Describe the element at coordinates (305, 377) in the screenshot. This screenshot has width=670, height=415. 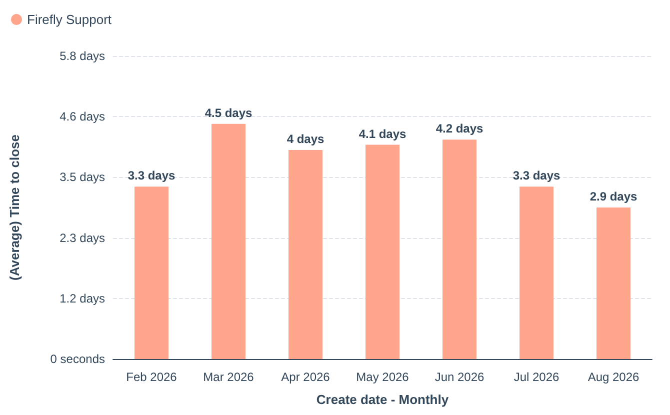
I see `x-tick-label: Apr 2026` at that location.